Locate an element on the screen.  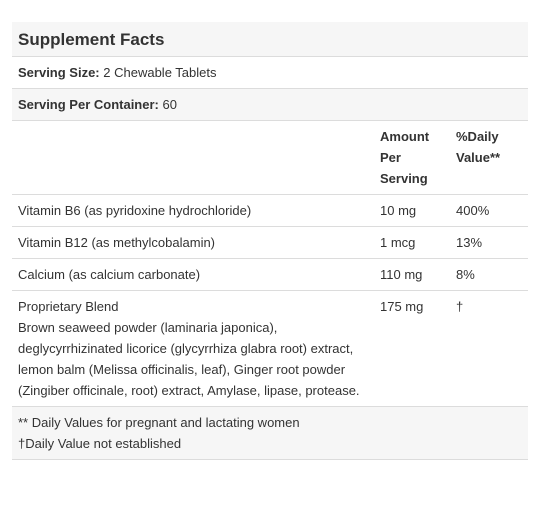
daily-value: 13% is located at coordinates (489, 242).